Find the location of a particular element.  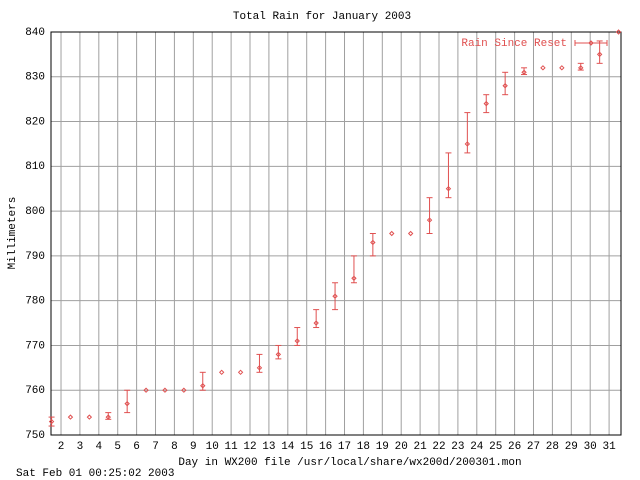

x-tick-label: 29 is located at coordinates (571, 447).